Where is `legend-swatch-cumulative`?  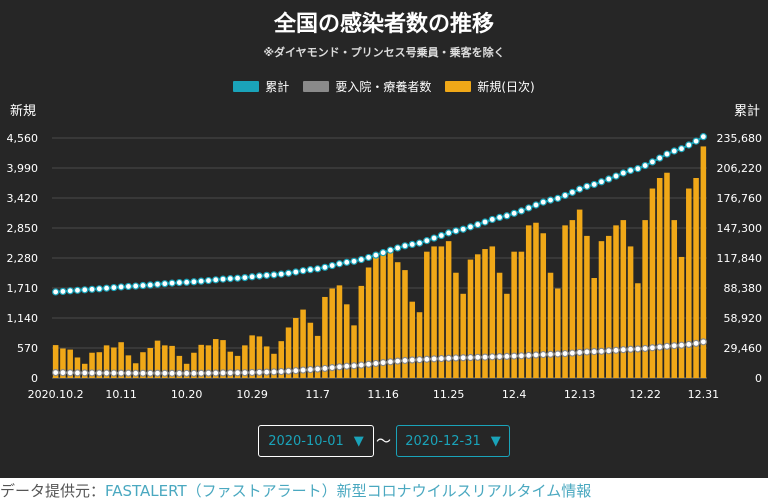 legend-swatch-cumulative is located at coordinates (246, 86).